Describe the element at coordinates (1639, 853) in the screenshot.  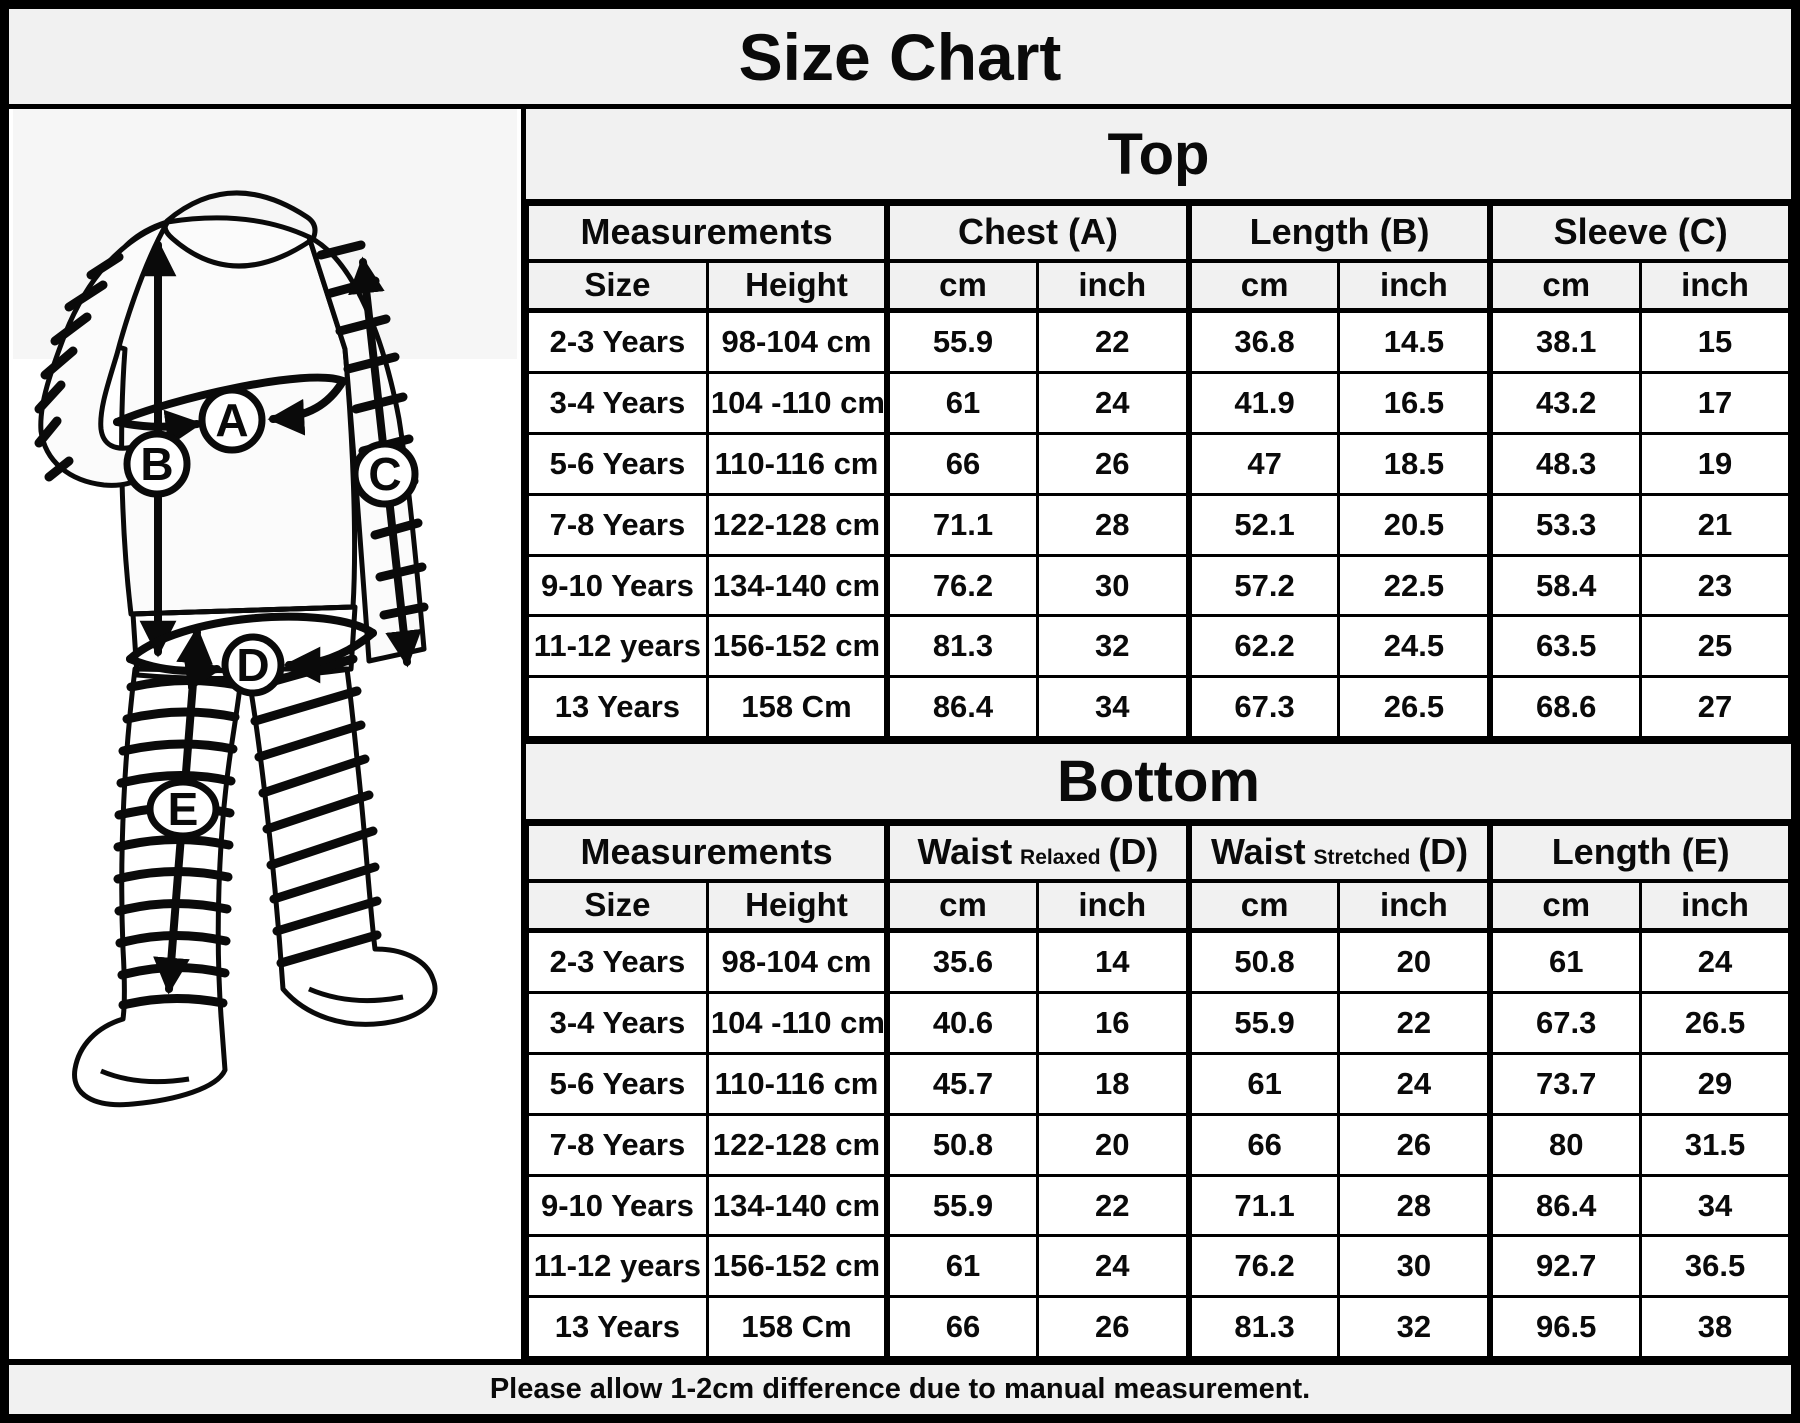
I see `column-group-header: Length (E)` at that location.